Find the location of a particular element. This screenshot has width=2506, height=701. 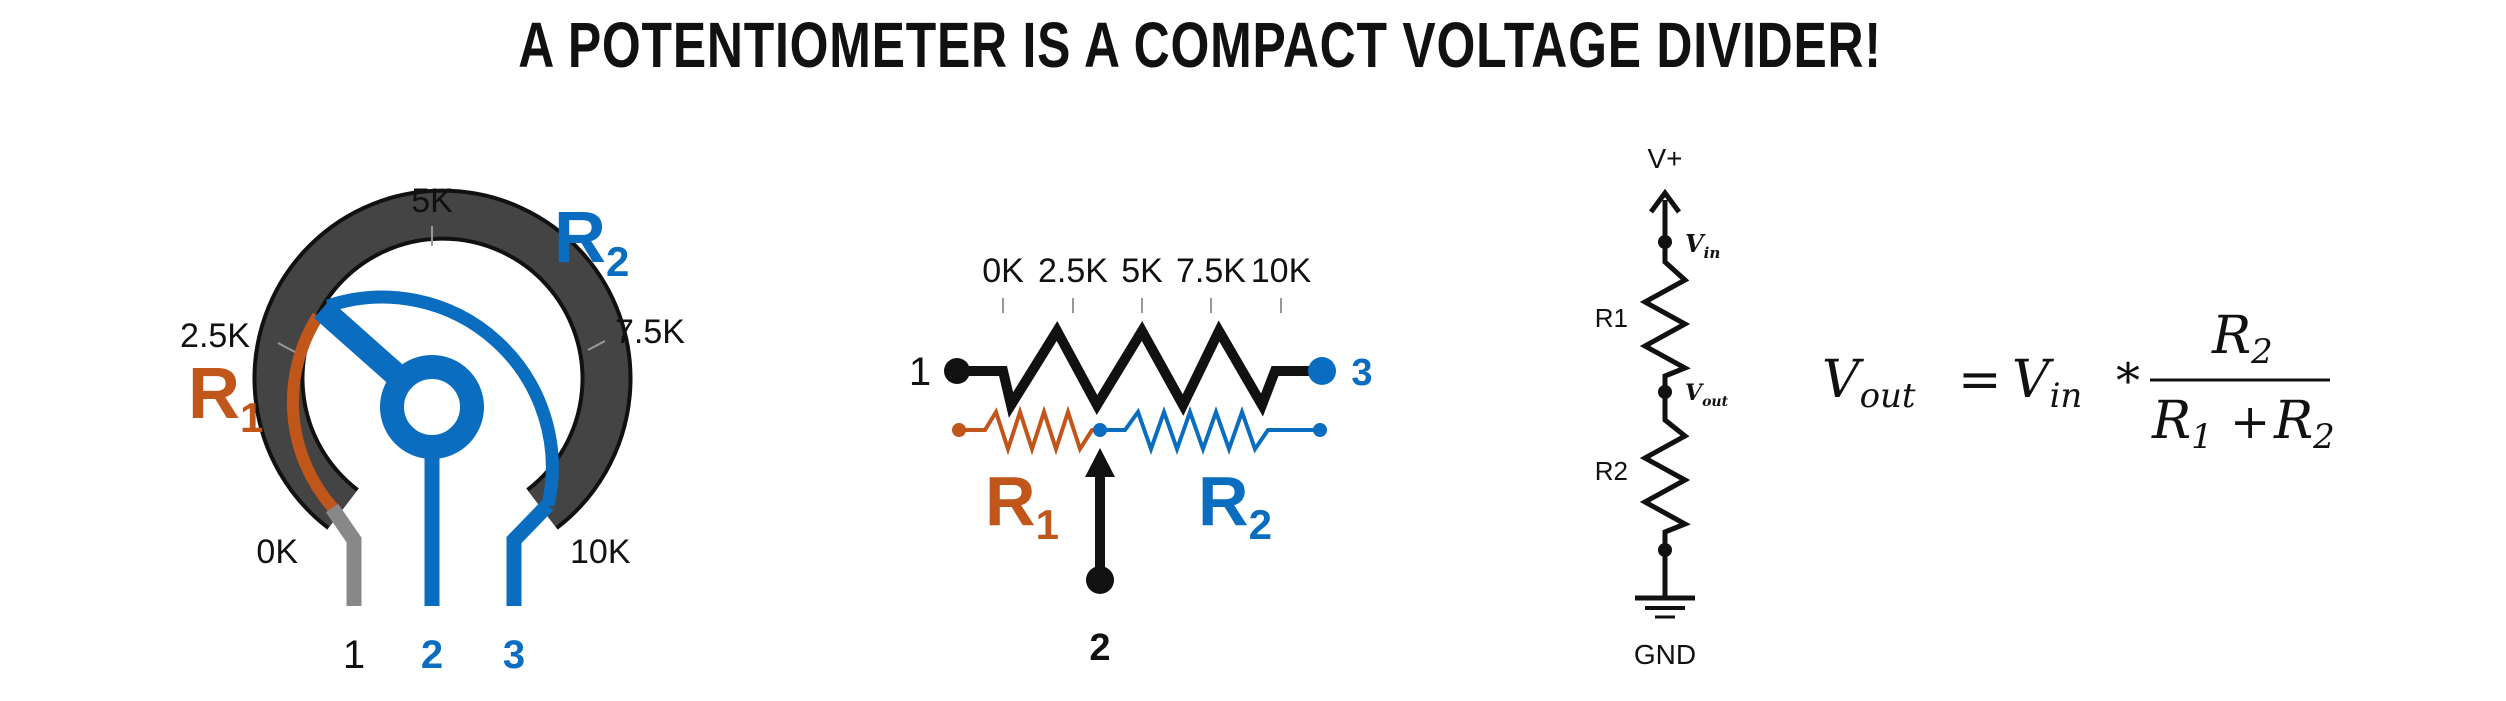

schematic-r2-label: R2 is located at coordinates (1235, 505).